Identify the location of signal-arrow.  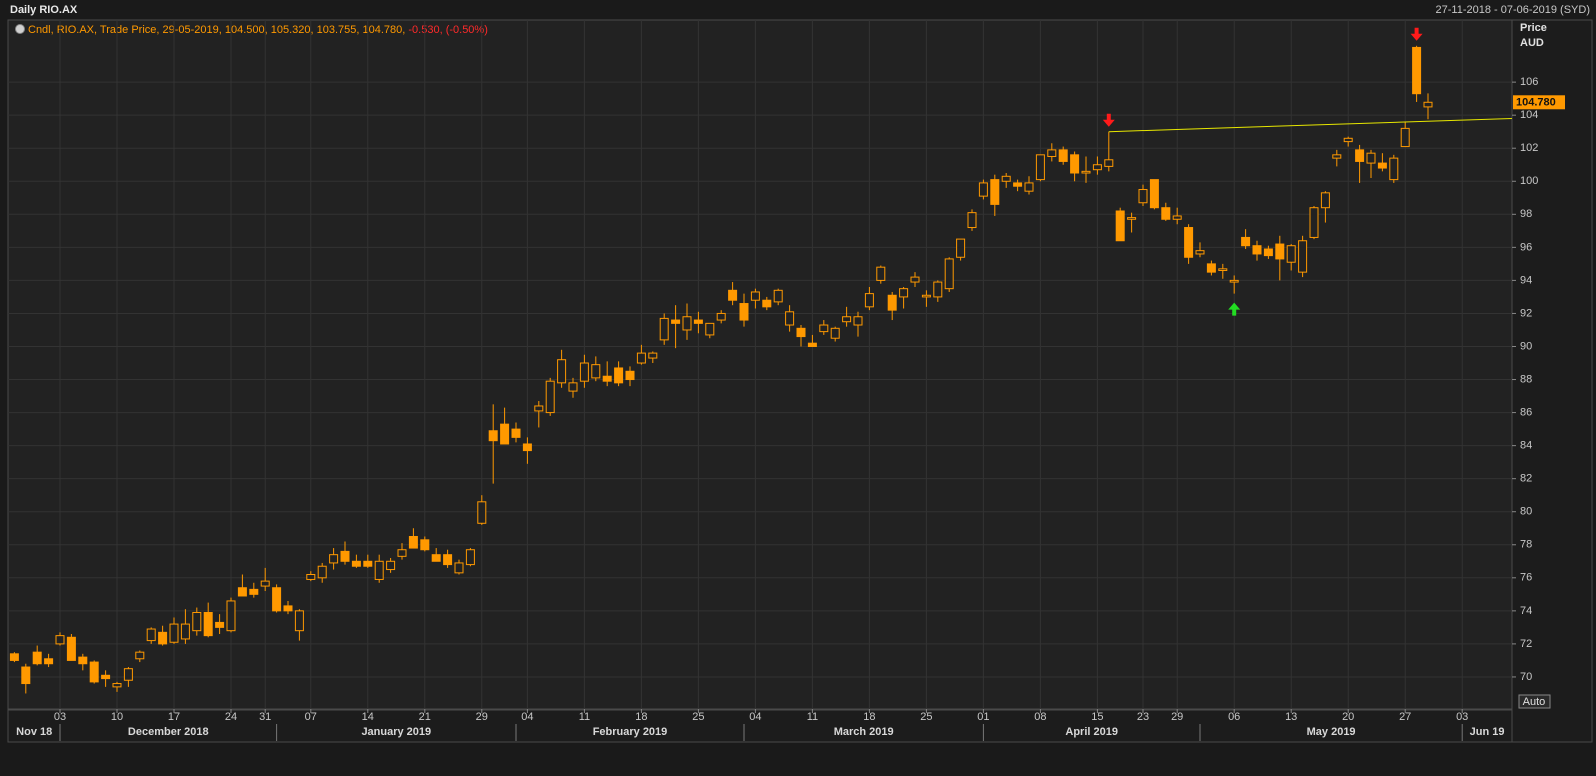
(1416, 34).